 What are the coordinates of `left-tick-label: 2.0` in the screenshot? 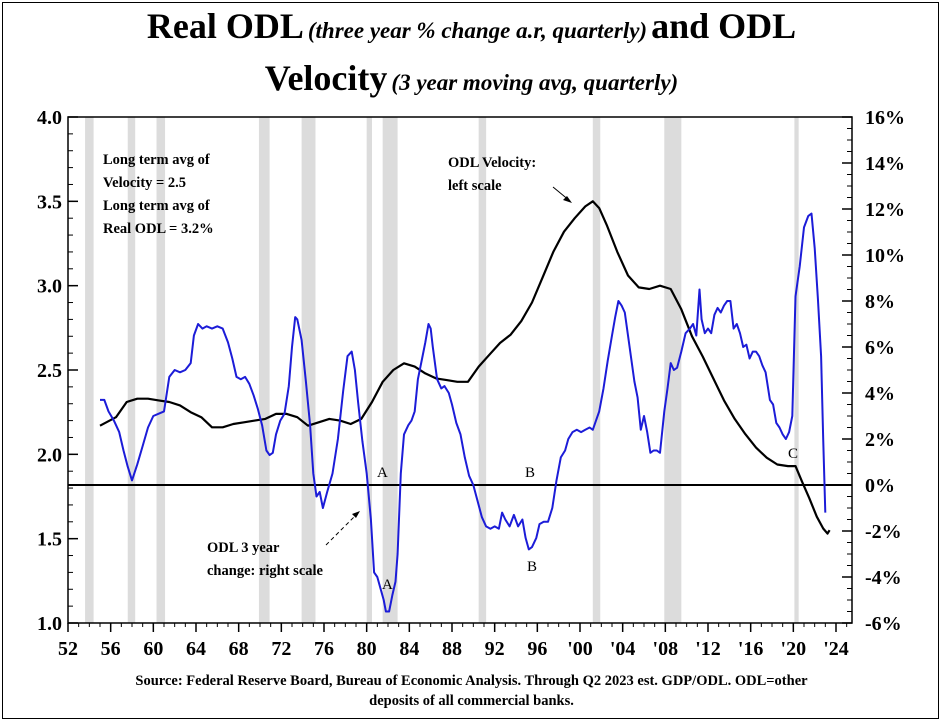 It's located at (49, 455).